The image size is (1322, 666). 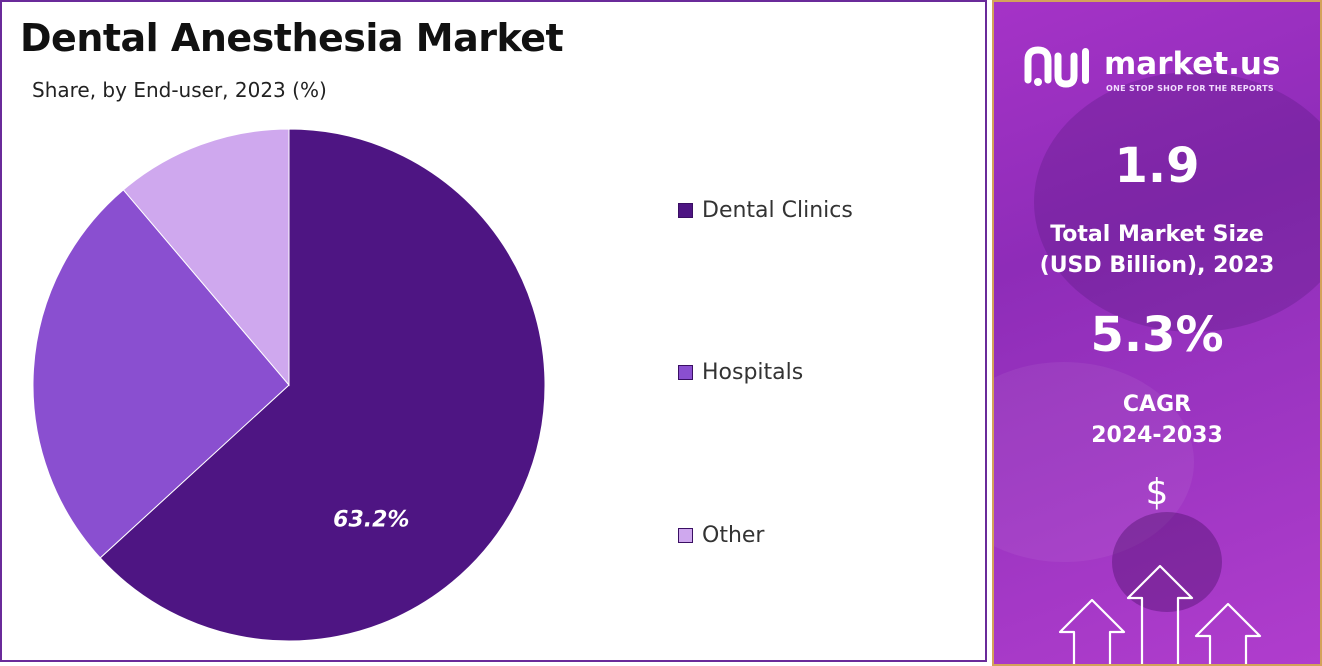 I want to click on legend-item: Hospitals, so click(x=740, y=372).